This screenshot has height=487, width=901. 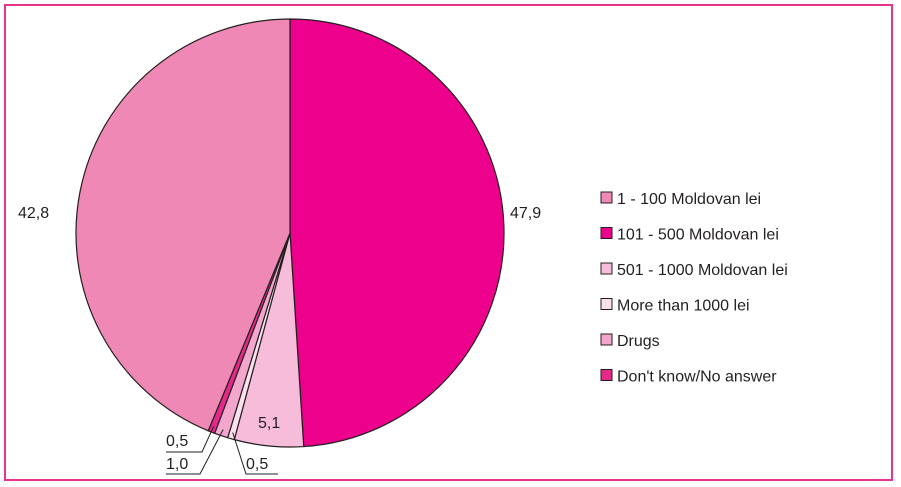 What do you see at coordinates (638, 341) in the screenshot?
I see `legend-label-4: Drugs` at bounding box center [638, 341].